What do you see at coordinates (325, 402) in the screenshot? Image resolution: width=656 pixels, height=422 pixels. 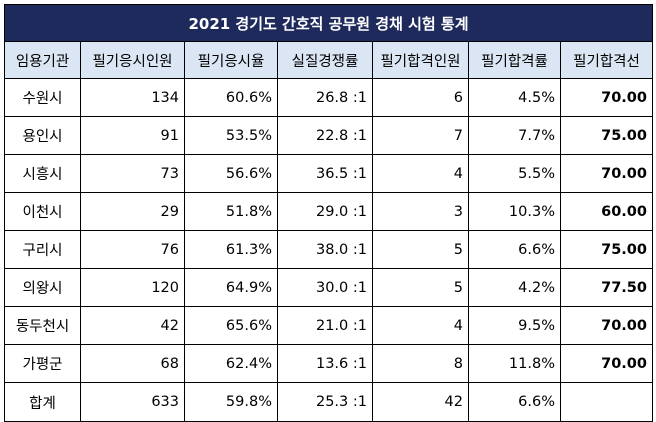 I see `cell-competition: 25.3 :1` at bounding box center [325, 402].